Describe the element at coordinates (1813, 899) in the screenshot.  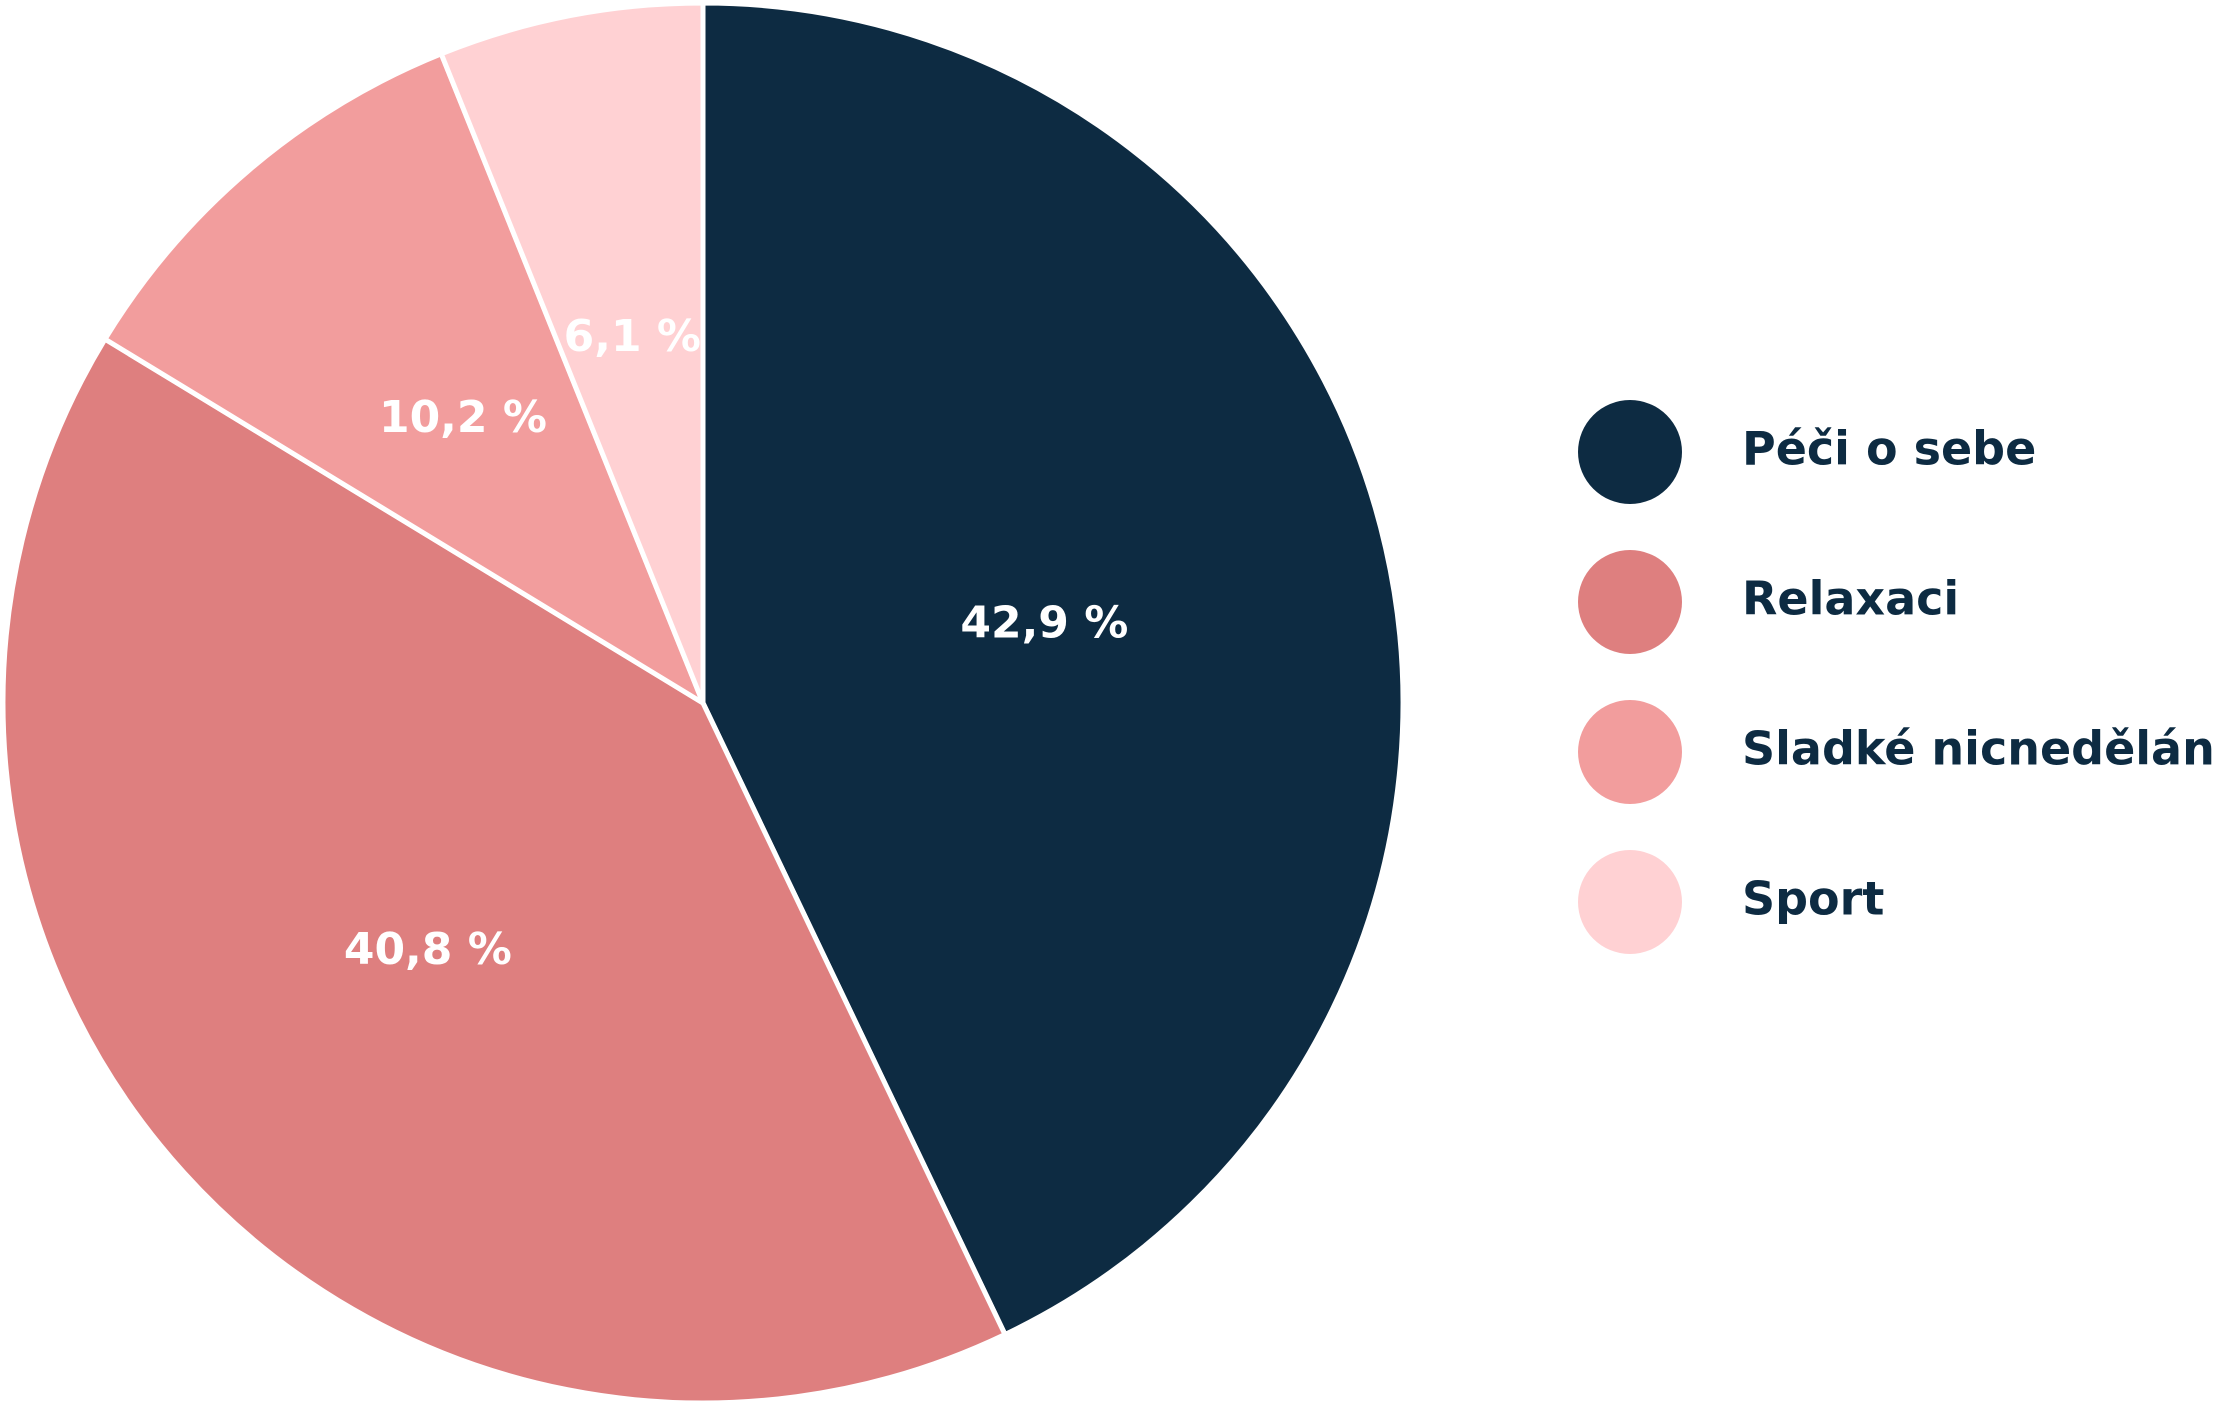
I see `legend-label: Sport` at that location.